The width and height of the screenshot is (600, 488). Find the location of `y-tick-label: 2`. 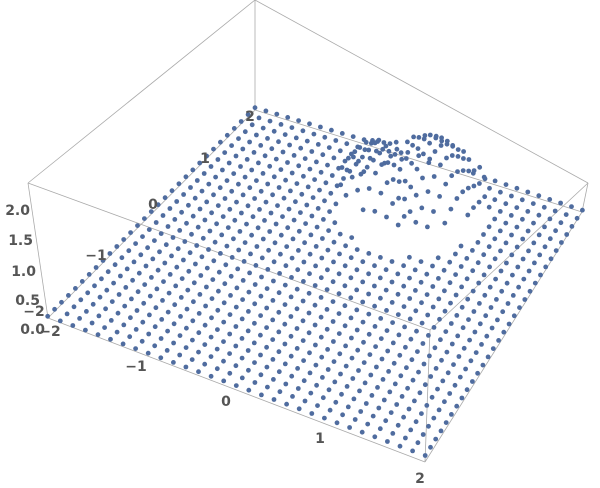

y-tick-label: 2 is located at coordinates (250, 117).